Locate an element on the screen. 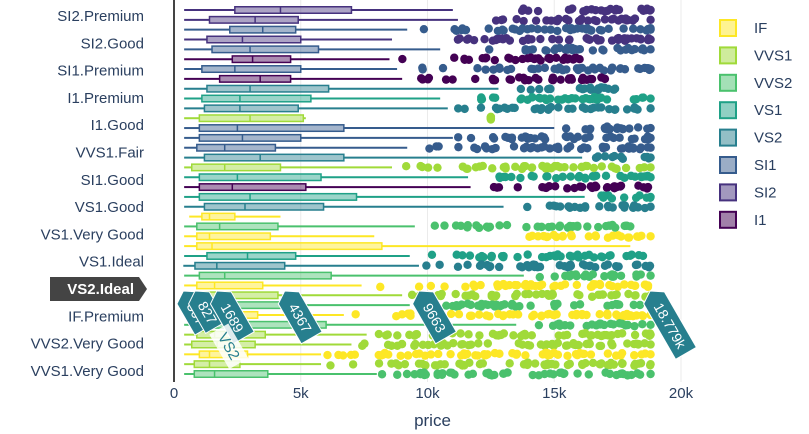 This screenshot has width=809, height=434. hover-flag-bg is located at coordinates (208, 312).